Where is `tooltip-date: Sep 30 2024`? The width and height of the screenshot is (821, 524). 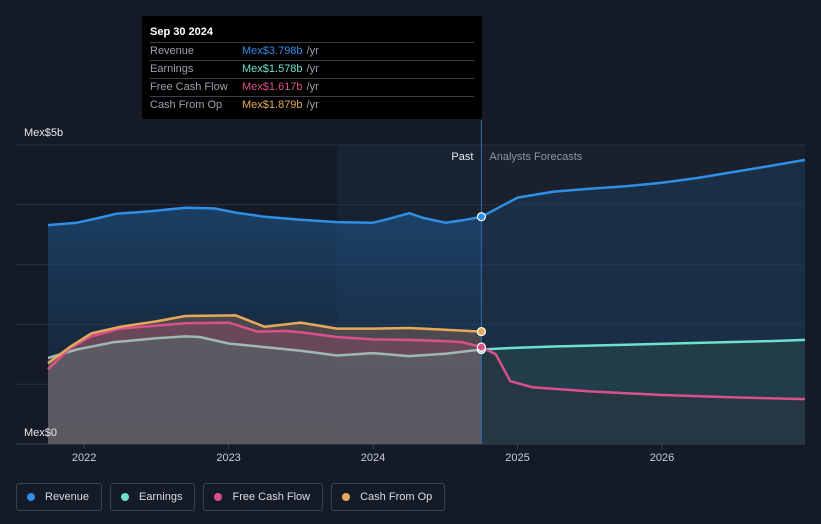
tooltip-date: Sep 30 2024 is located at coordinates (312, 33).